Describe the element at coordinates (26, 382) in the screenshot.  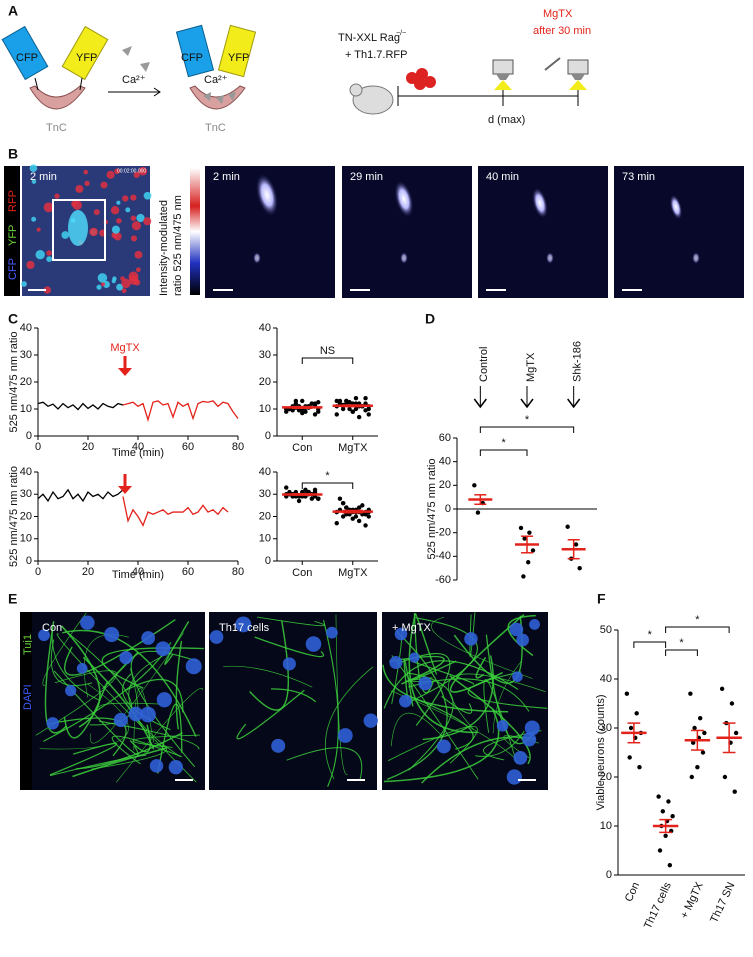
I see `y-tick-label: 20` at that location.